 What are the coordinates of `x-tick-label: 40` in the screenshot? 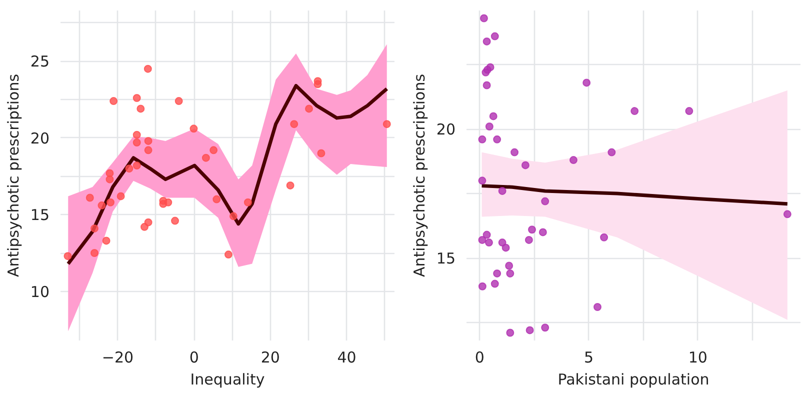 It's located at (346, 357).